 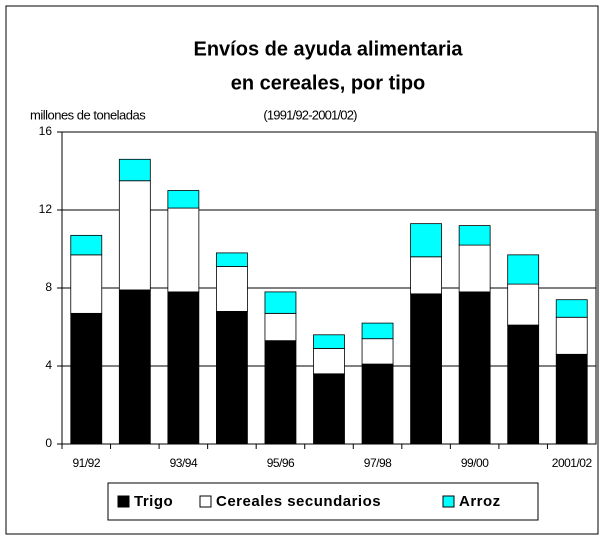 What do you see at coordinates (184, 463) in the screenshot?
I see `x-tick-label: 93/94` at bounding box center [184, 463].